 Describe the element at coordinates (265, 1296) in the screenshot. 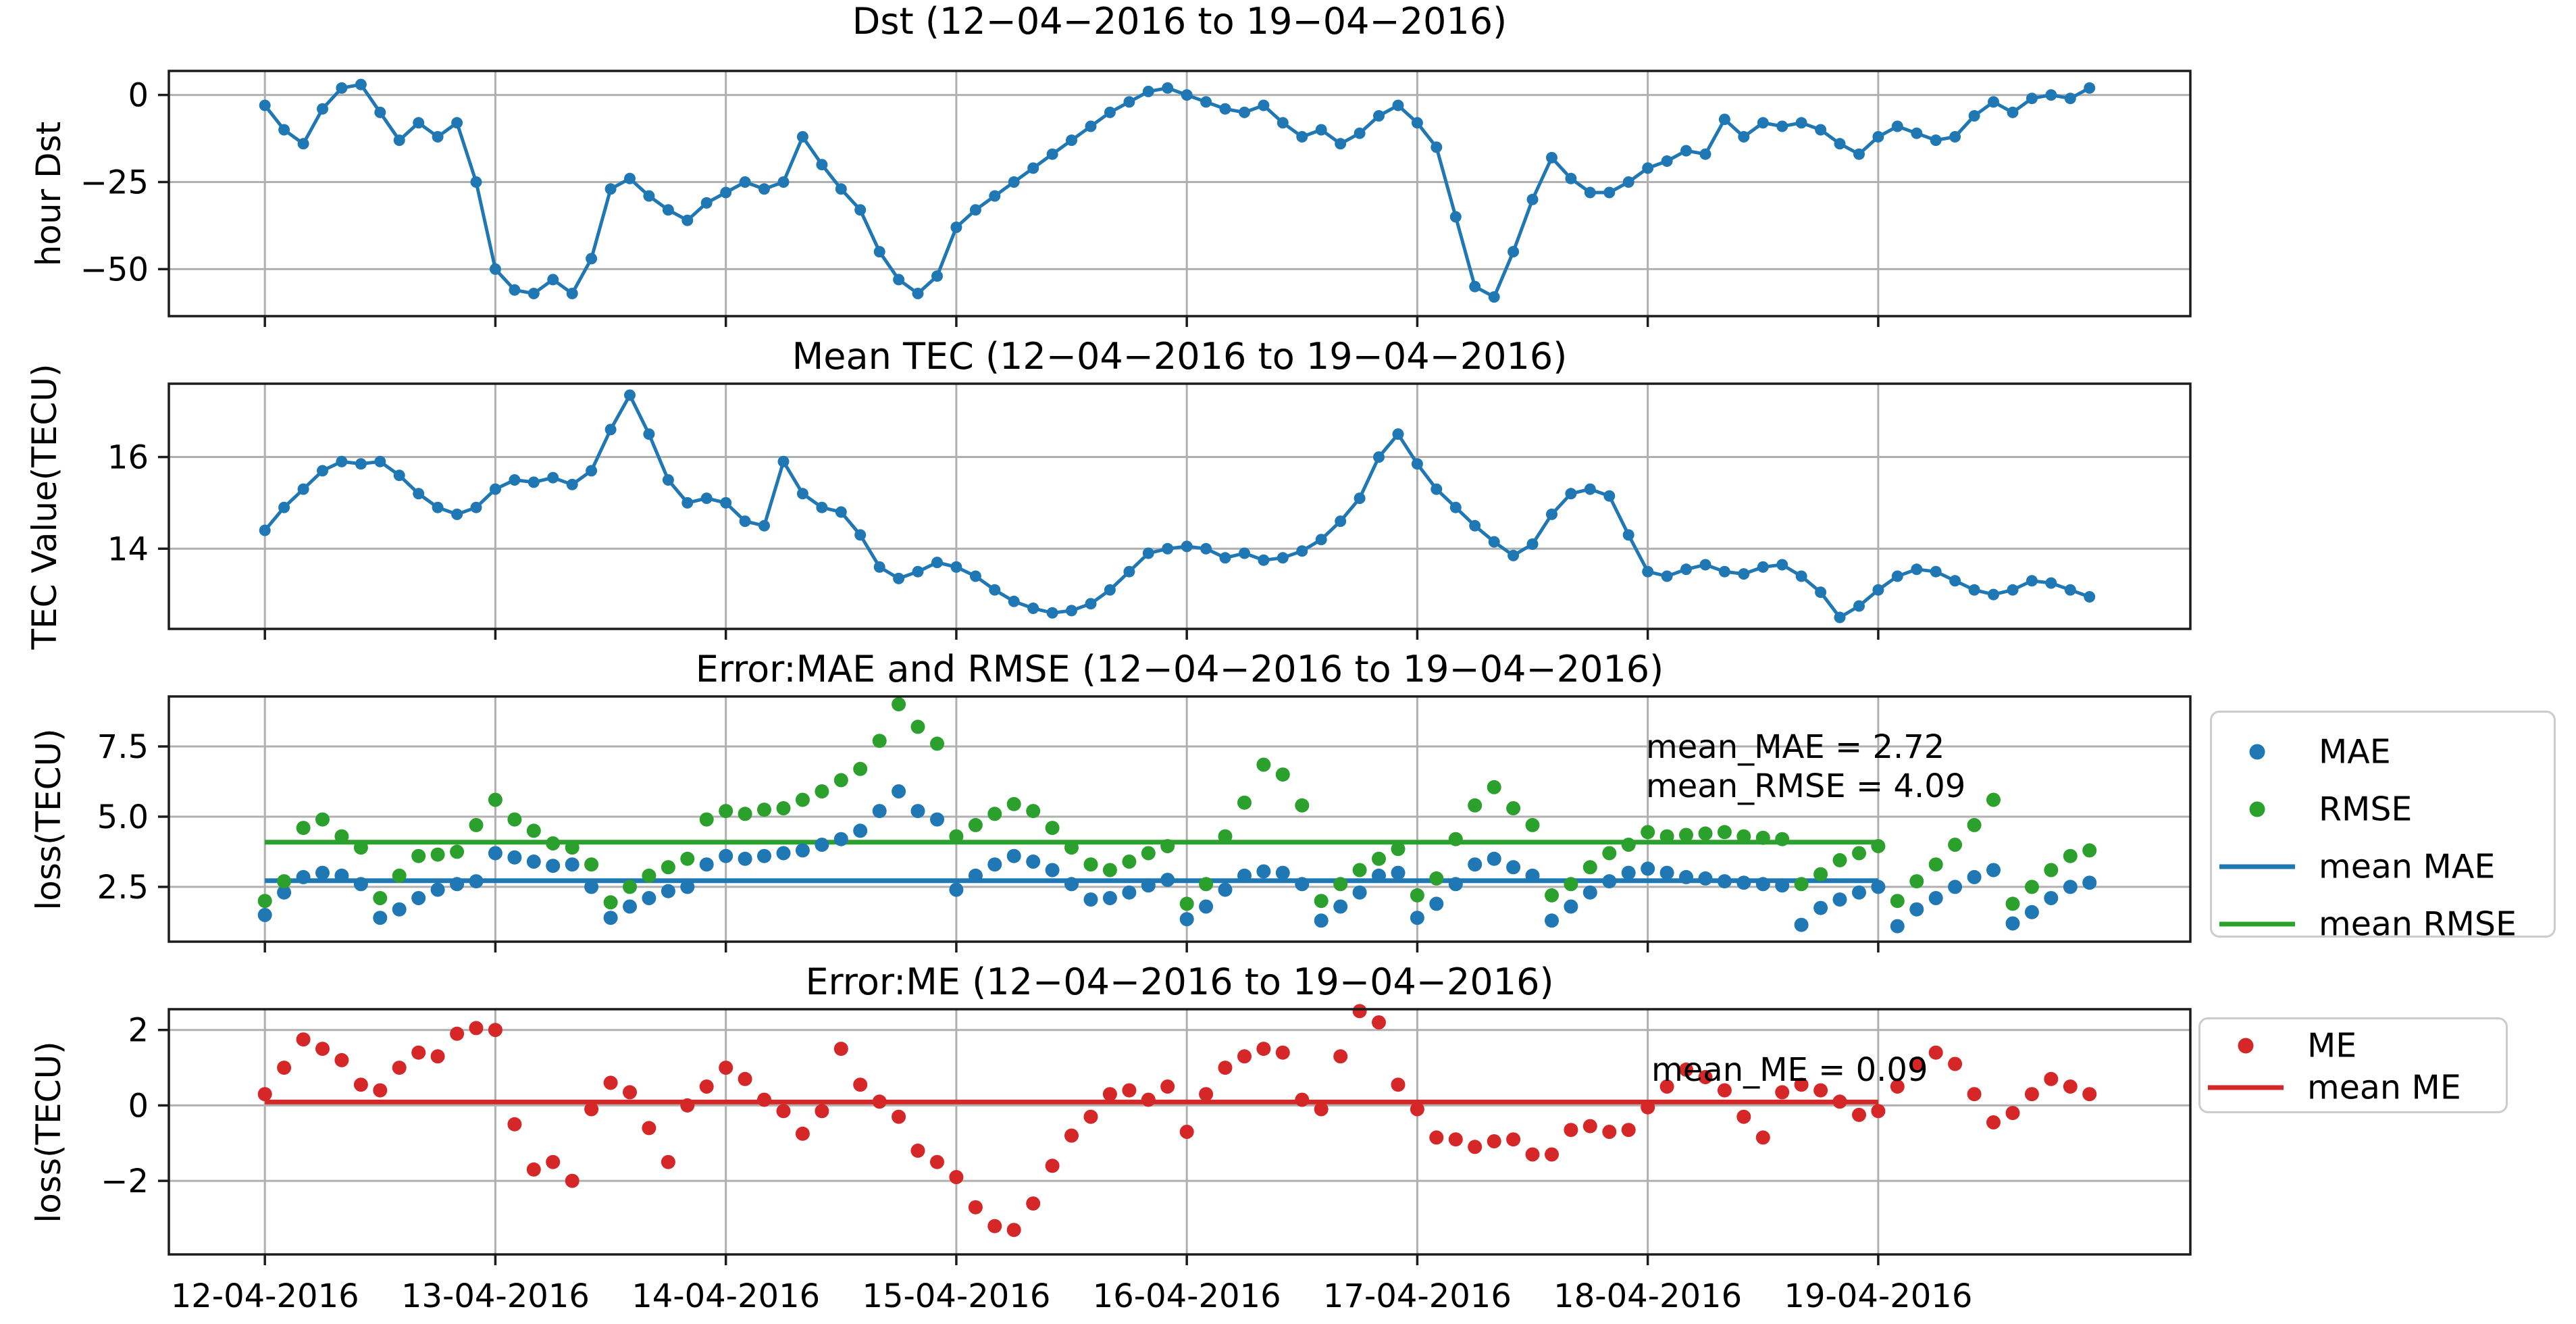

I see `svg-text: 12-04-2016` at that location.